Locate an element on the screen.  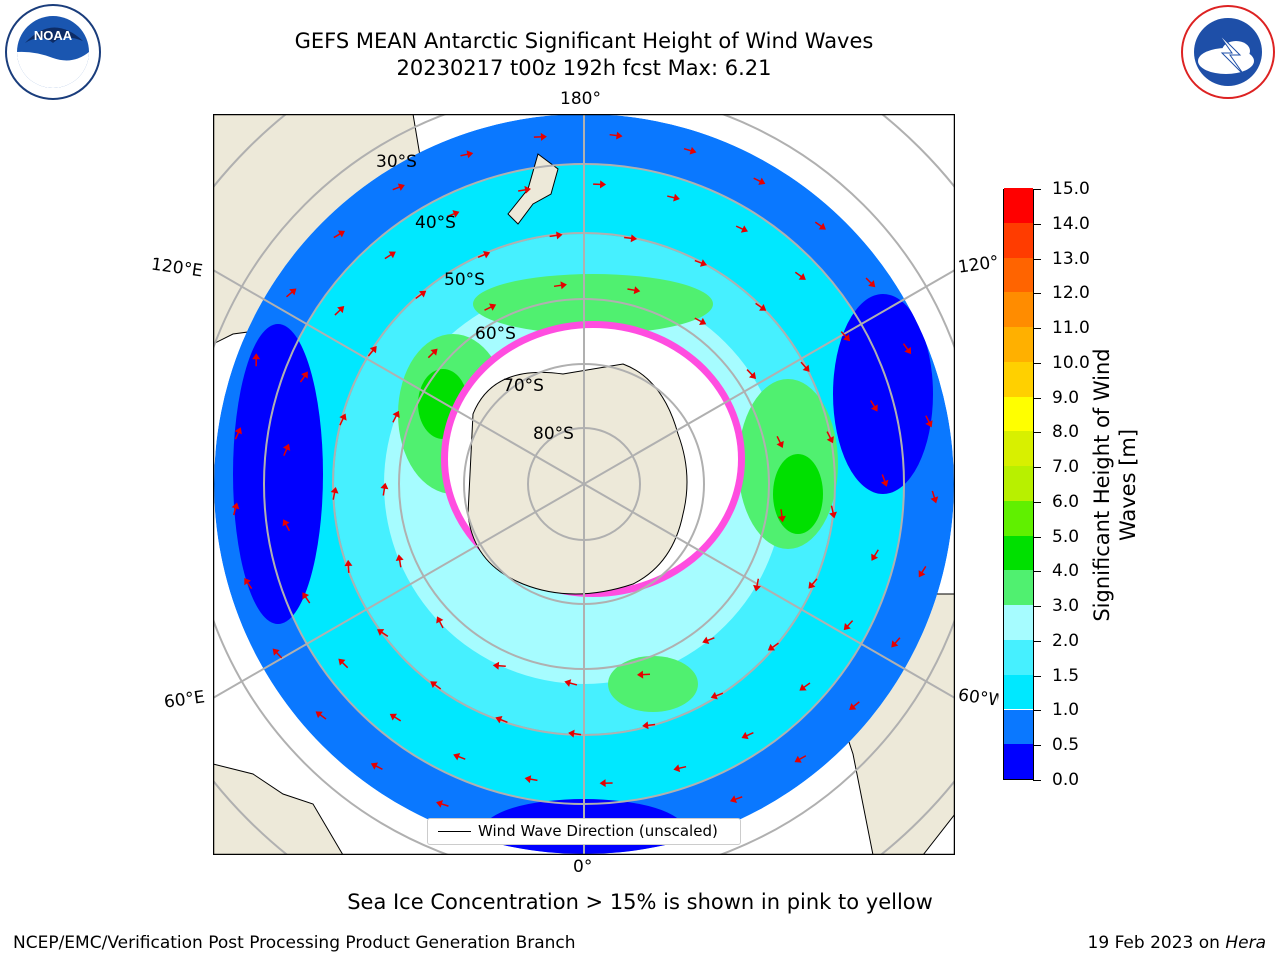
colorbar-tick-label: 5.0 is located at coordinates (1066, 536).